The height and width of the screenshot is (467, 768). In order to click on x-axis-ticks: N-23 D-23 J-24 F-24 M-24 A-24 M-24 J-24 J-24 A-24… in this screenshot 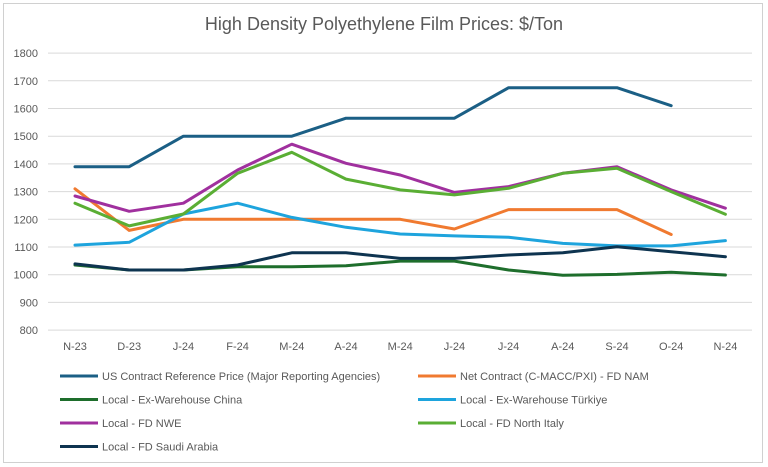, I will do `click(400, 347)`.